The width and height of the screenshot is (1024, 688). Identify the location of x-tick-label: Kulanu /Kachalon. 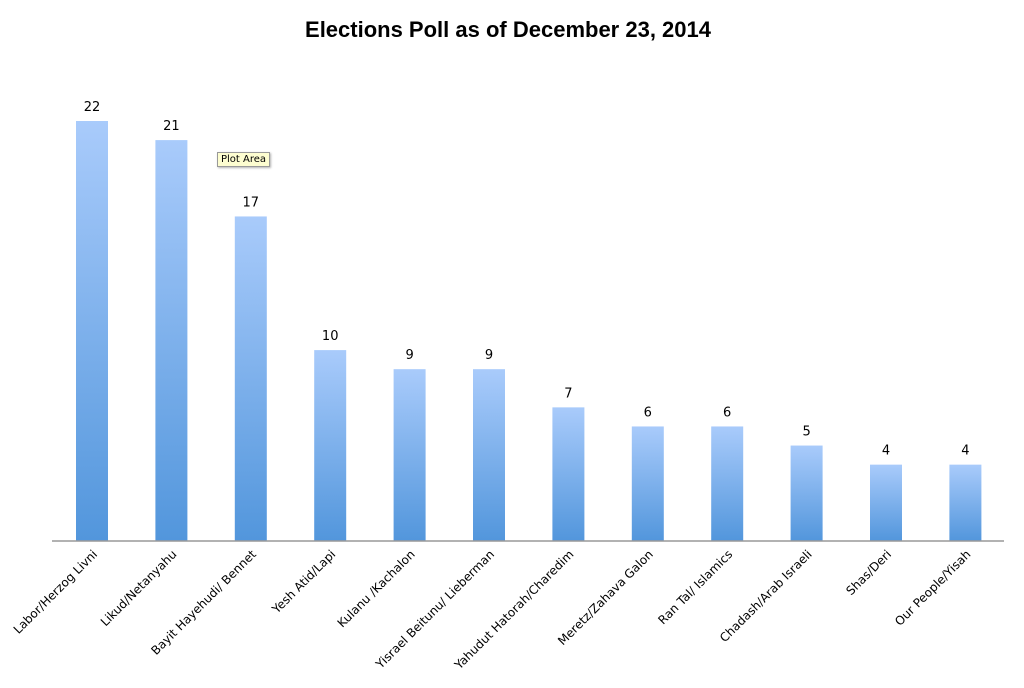
(376, 588).